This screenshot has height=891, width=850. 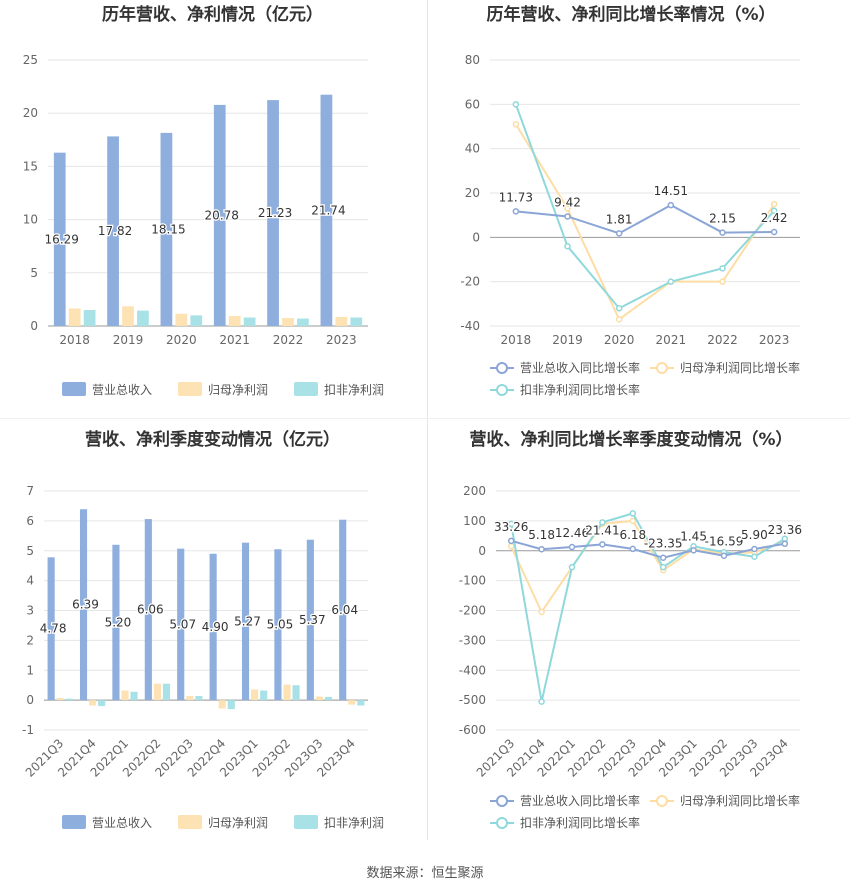 I want to click on x-tick-label: 2022, so click(x=722, y=340).